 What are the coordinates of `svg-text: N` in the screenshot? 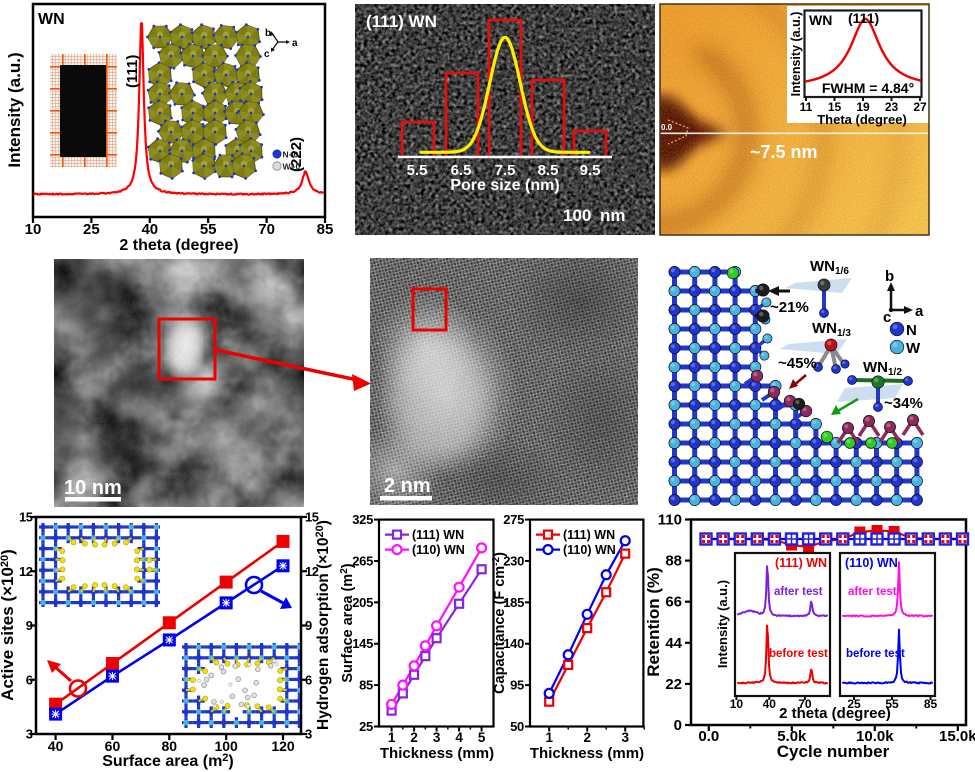 It's located at (911, 330).